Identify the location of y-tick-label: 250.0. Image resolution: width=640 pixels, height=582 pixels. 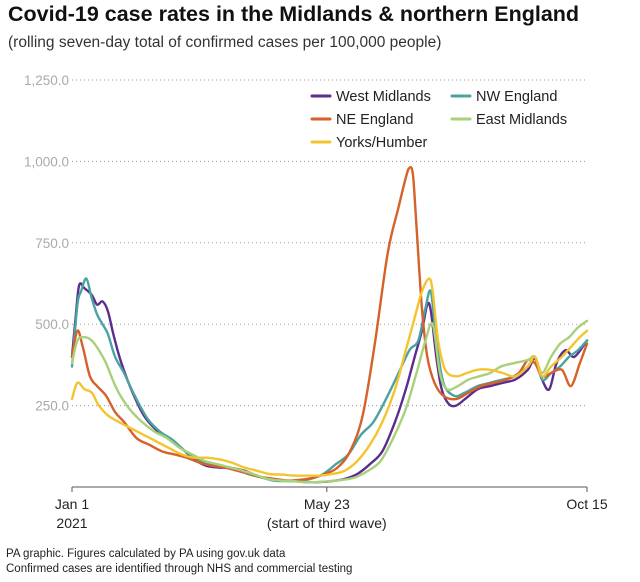
(52, 406).